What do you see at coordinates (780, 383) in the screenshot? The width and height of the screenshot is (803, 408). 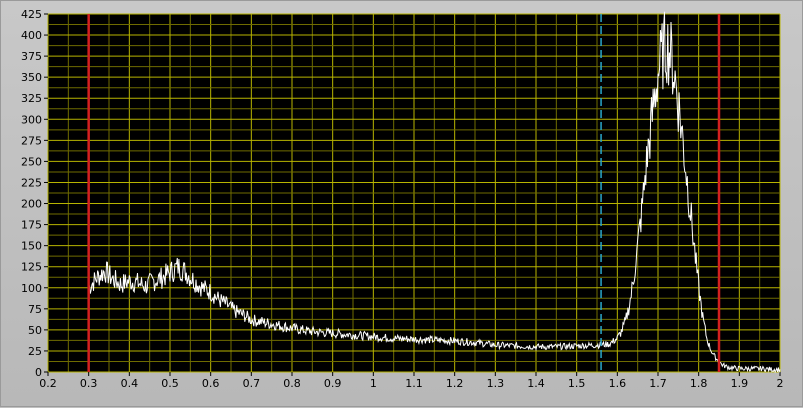 I see `x-tick-label: 2` at bounding box center [780, 383].